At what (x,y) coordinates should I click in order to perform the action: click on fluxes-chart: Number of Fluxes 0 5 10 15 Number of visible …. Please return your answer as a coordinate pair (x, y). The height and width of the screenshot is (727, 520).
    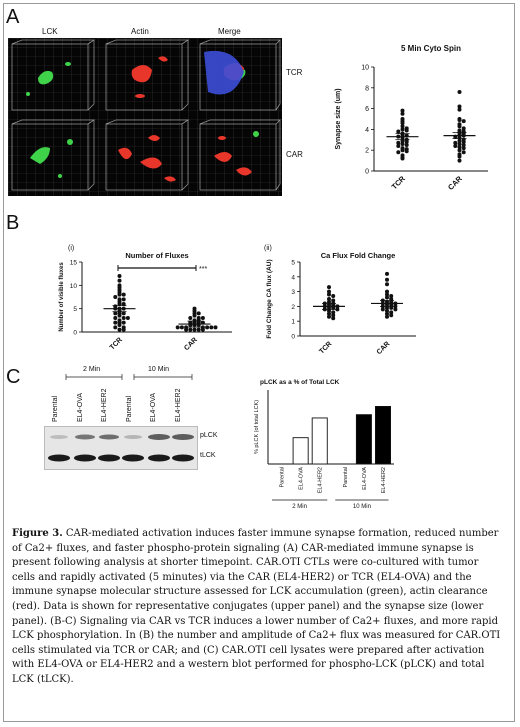
    Looking at the image, I should click on (145, 301).